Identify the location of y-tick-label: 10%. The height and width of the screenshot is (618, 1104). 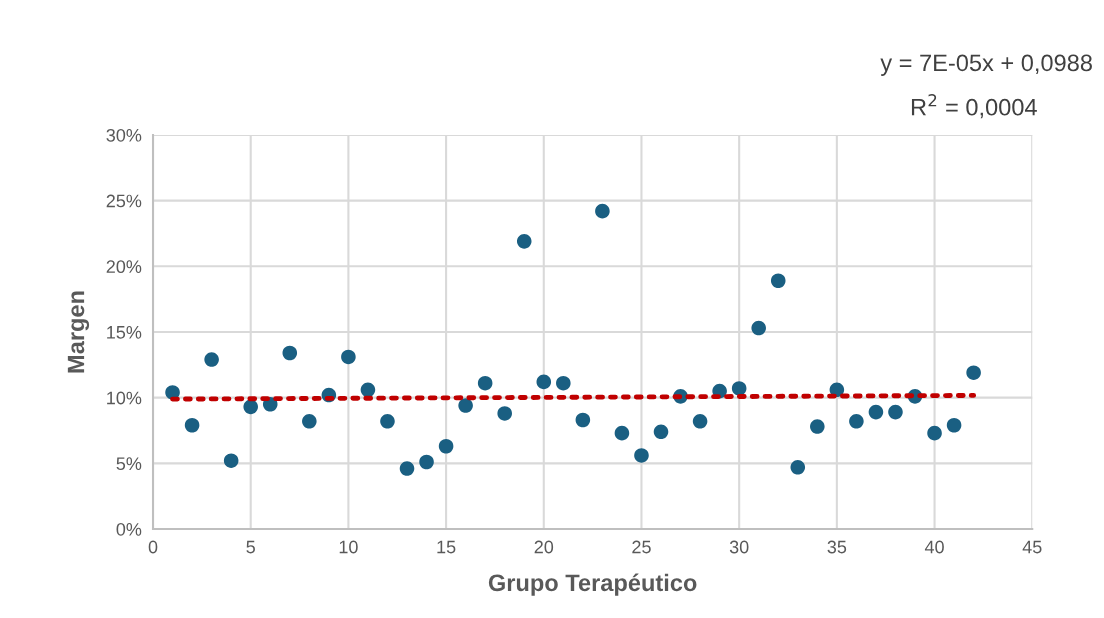
(124, 398).